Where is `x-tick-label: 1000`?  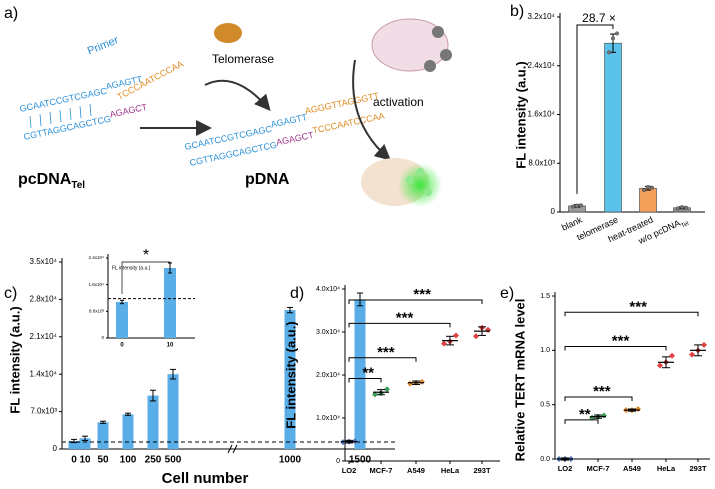 x-tick-label: 1000 is located at coordinates (290, 460).